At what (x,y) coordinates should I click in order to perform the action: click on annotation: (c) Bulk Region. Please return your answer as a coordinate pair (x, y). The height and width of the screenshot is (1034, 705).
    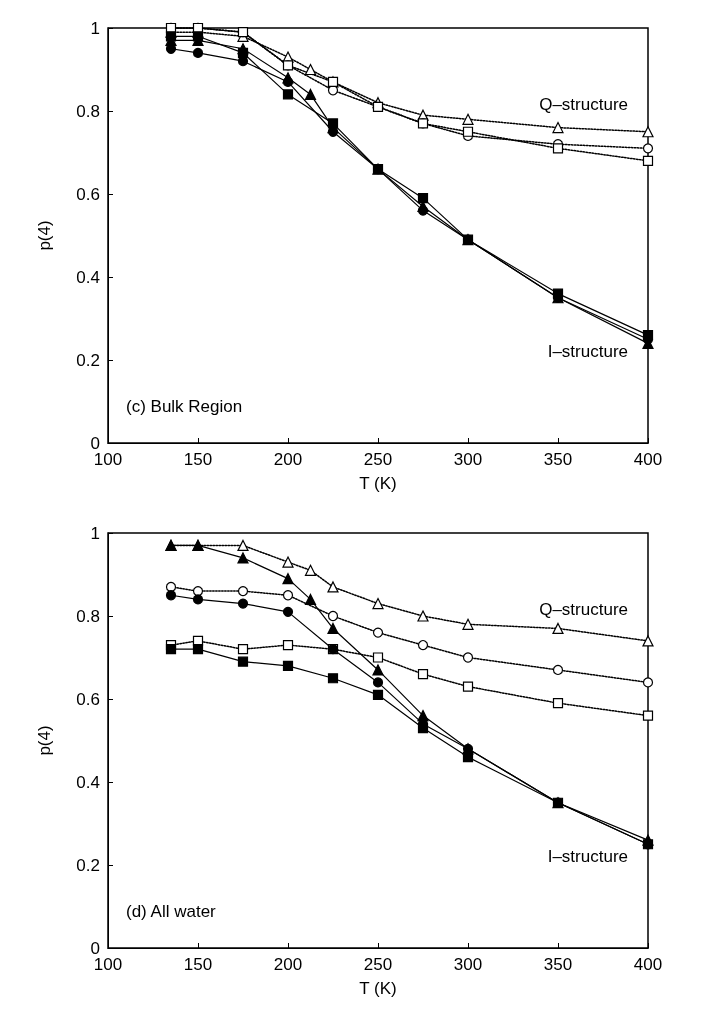
    Looking at the image, I should click on (184, 406).